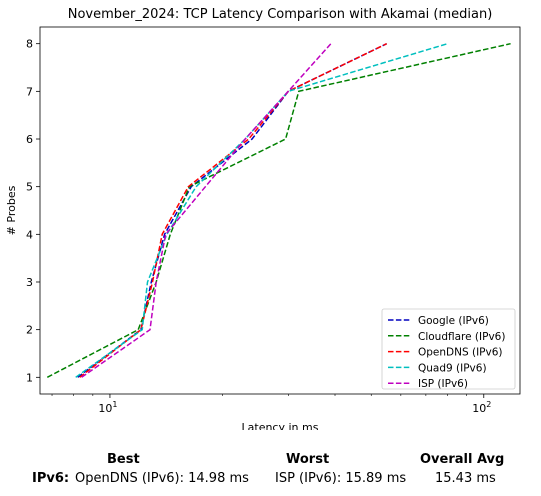 Image resolution: width=541 pixels, height=496 pixels. I want to click on legend-box, so click(448, 349).